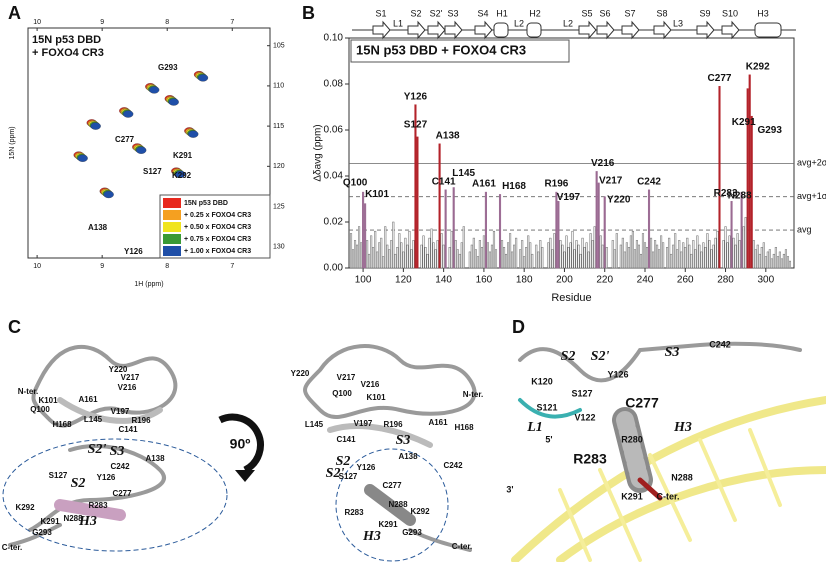  Describe the element at coordinates (366, 467) in the screenshot. I see `structure-label: Y126` at that location.